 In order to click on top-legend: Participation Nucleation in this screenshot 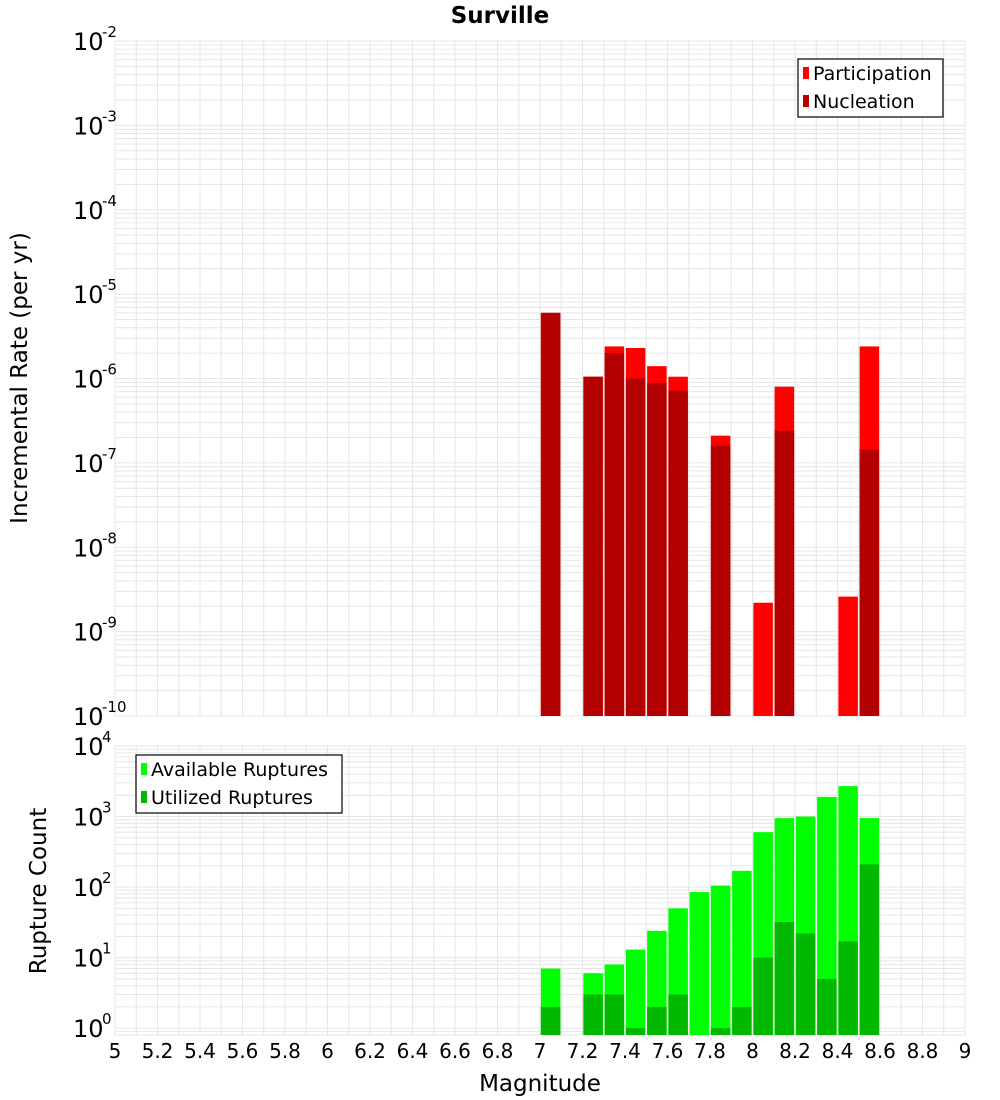, I will do `click(870, 88)`.